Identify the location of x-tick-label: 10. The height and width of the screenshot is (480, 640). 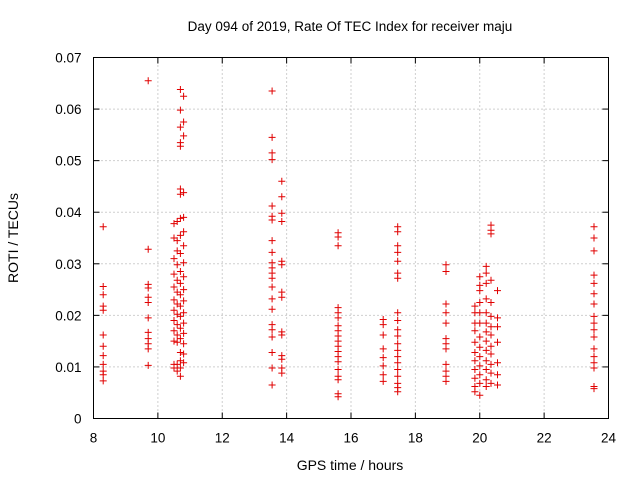
(157, 438).